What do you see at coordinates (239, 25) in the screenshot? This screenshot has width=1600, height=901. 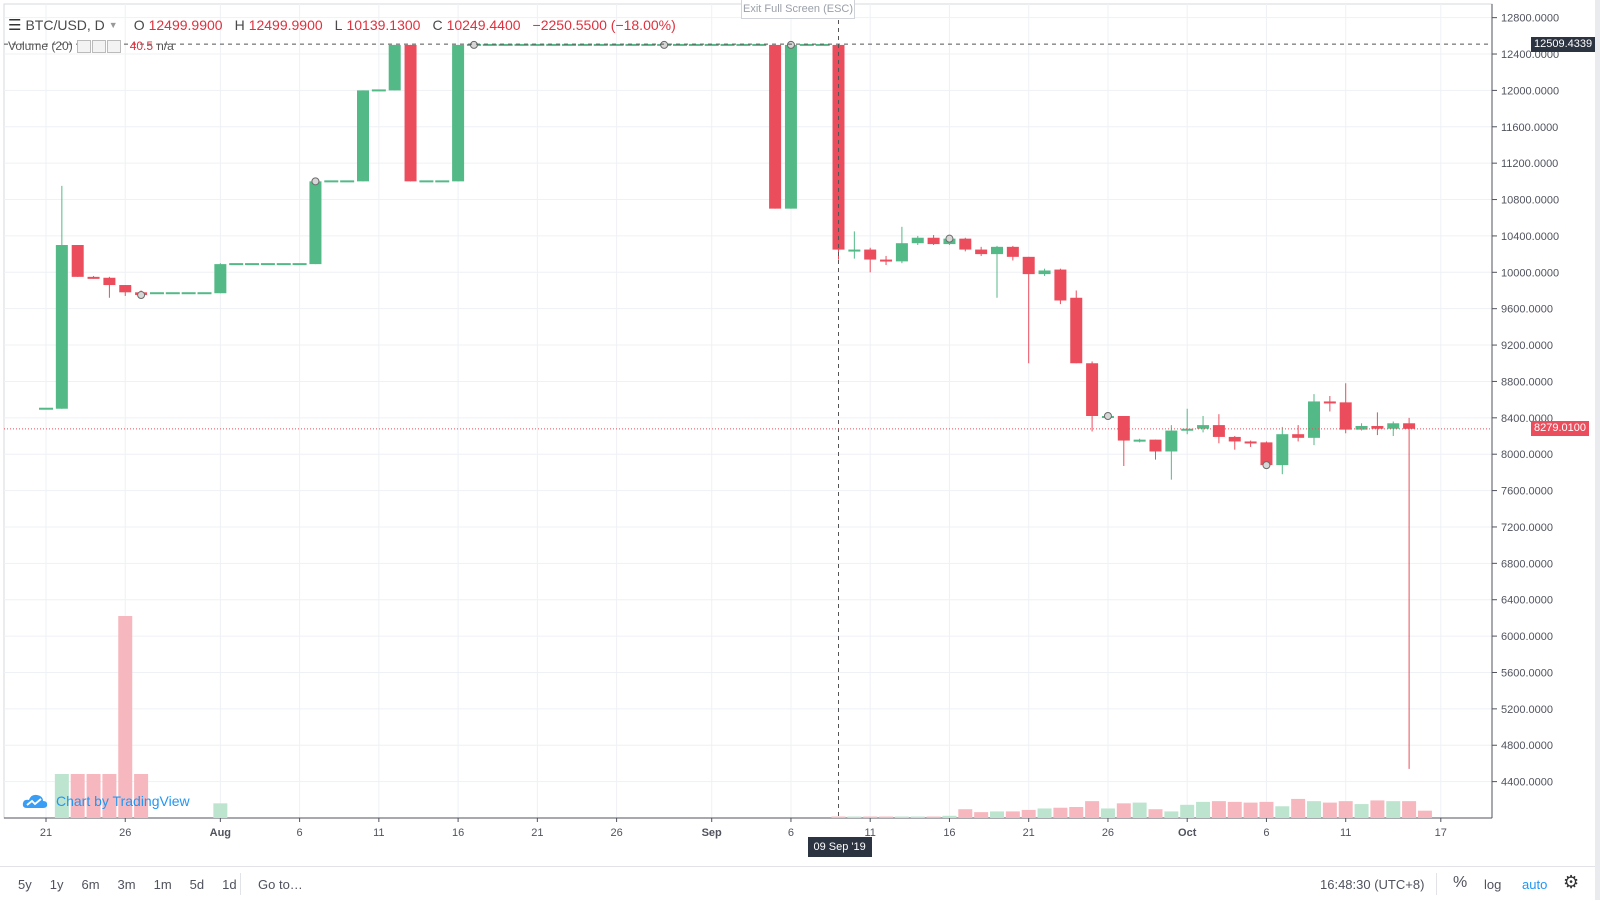 I see `high-label: H` at bounding box center [239, 25].